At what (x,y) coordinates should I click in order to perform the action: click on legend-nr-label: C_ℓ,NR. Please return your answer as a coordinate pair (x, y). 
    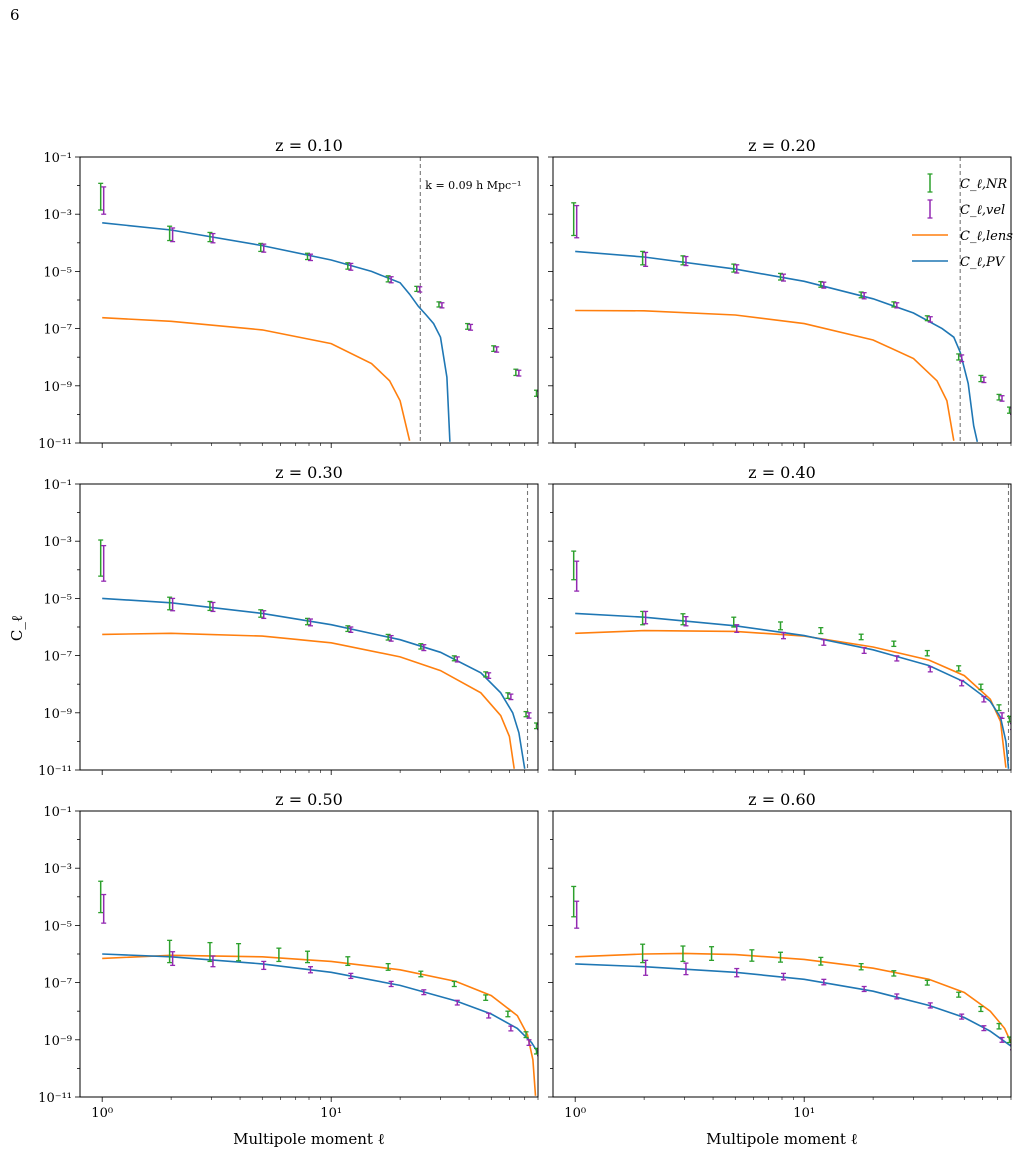
    Looking at the image, I should click on (983, 184).